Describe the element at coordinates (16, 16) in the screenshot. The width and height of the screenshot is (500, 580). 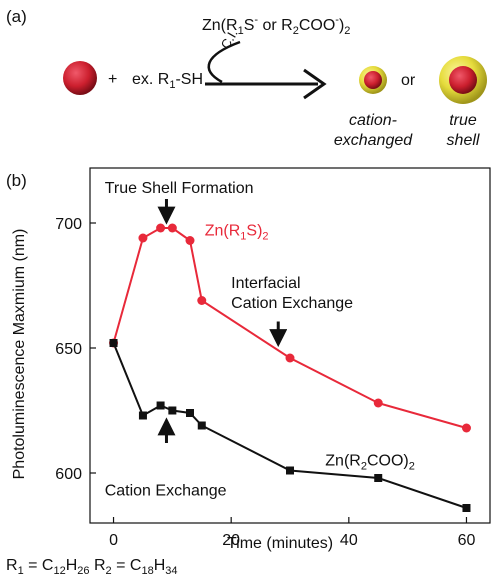
I see `panel-a-label: (a)` at that location.